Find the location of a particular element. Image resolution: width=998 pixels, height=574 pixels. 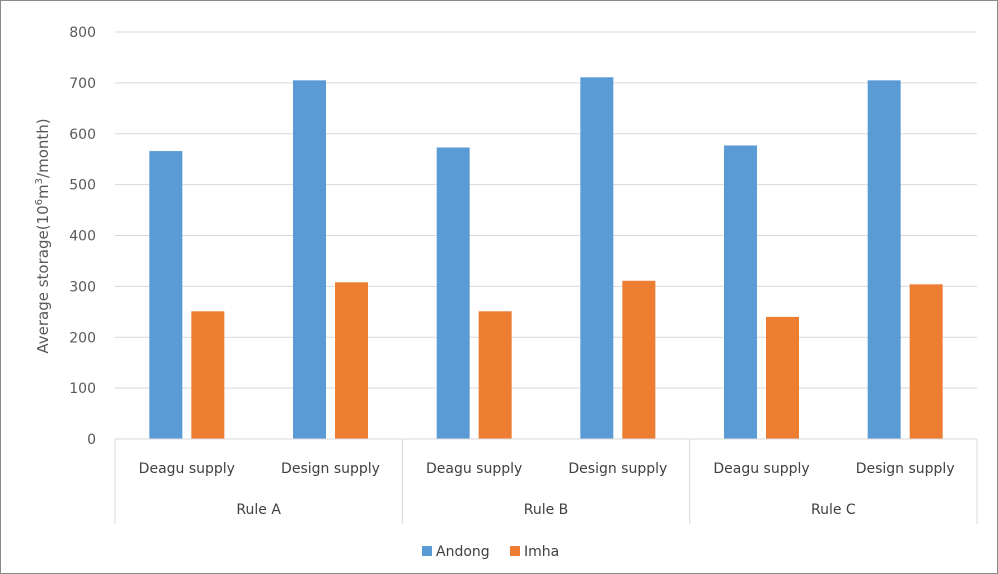

y-tick-label: 0 is located at coordinates (91, 440).